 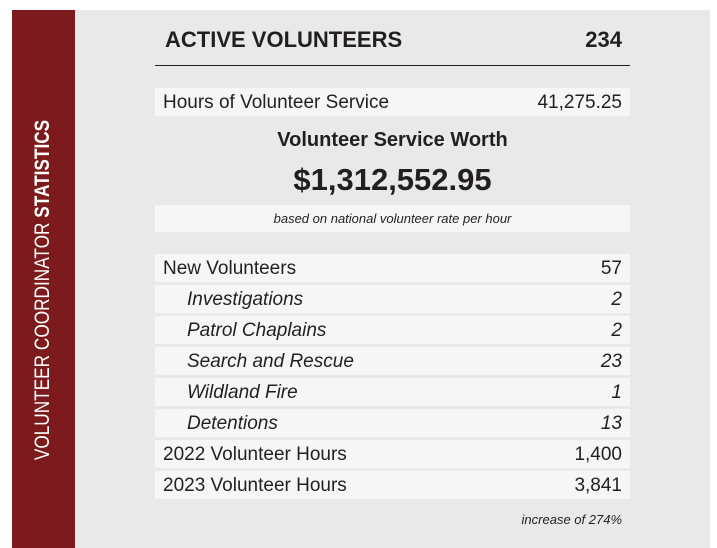 What do you see at coordinates (598, 485) in the screenshot?
I see `row-value: 3,841` at bounding box center [598, 485].